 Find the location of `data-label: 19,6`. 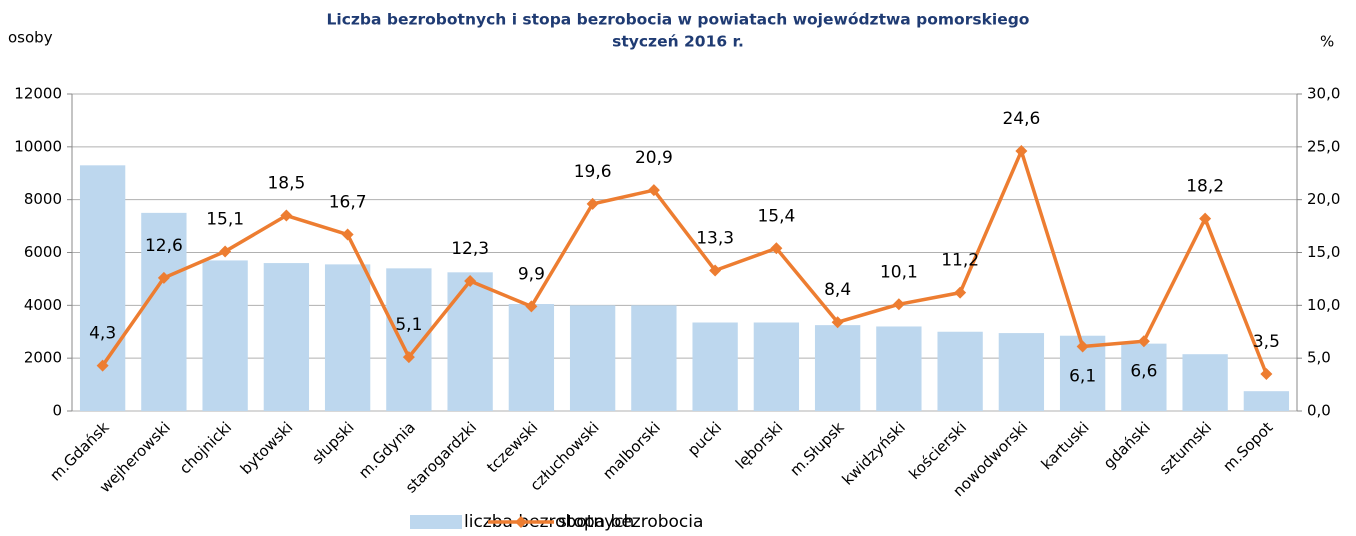

data-label: 19,6 is located at coordinates (593, 172).